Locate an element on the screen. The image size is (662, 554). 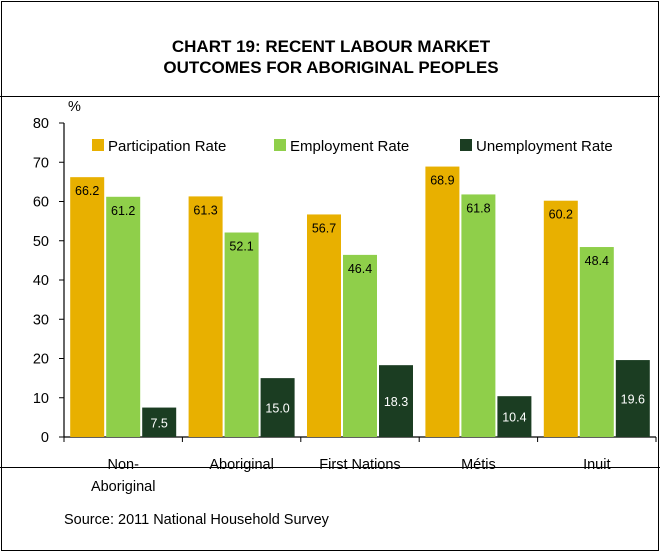
chart-title-line-1: CHART 19: RECENT LABOUR MARKET is located at coordinates (331, 46).